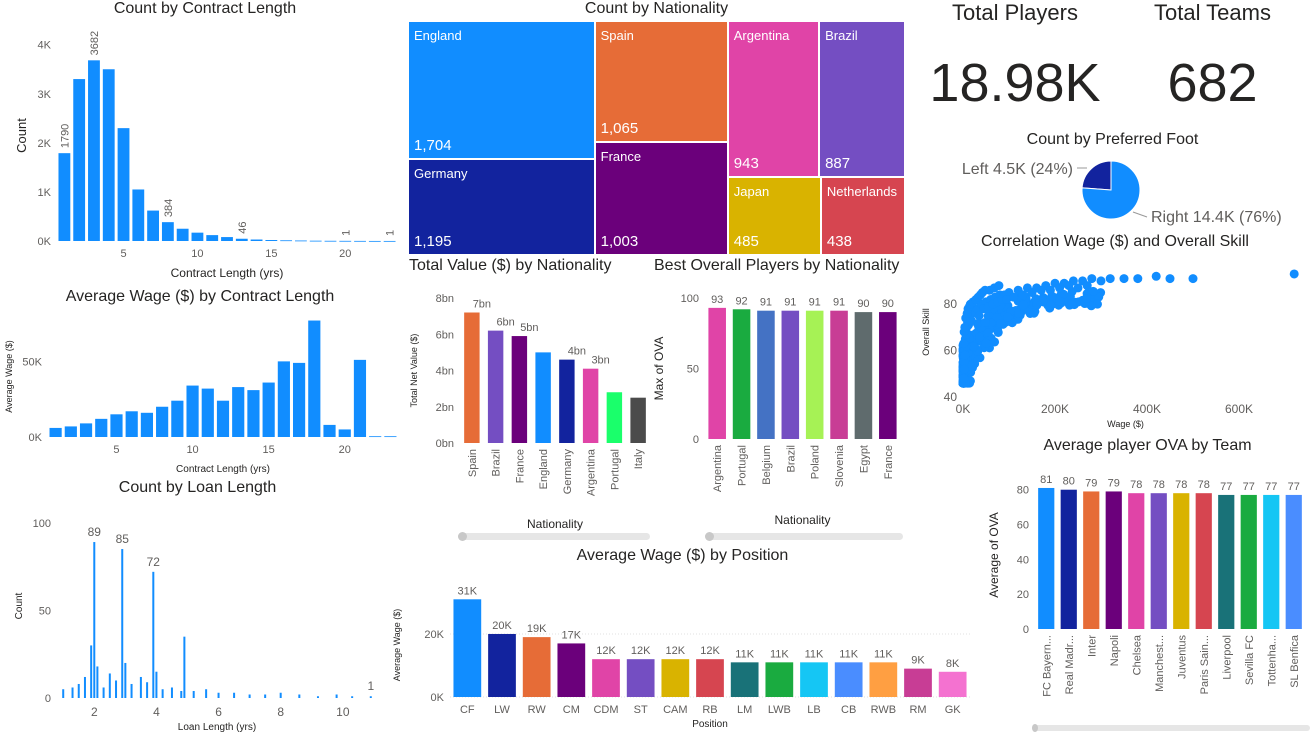  Describe the element at coordinates (864, 459) in the screenshot. I see `x-category-label: Egypt` at that location.